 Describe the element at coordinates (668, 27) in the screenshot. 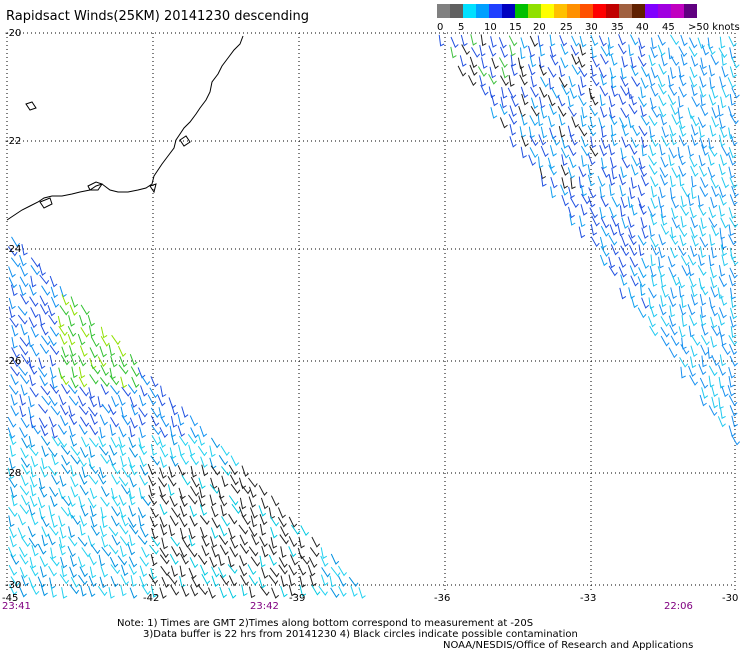

I see `legend-label: 45` at that location.